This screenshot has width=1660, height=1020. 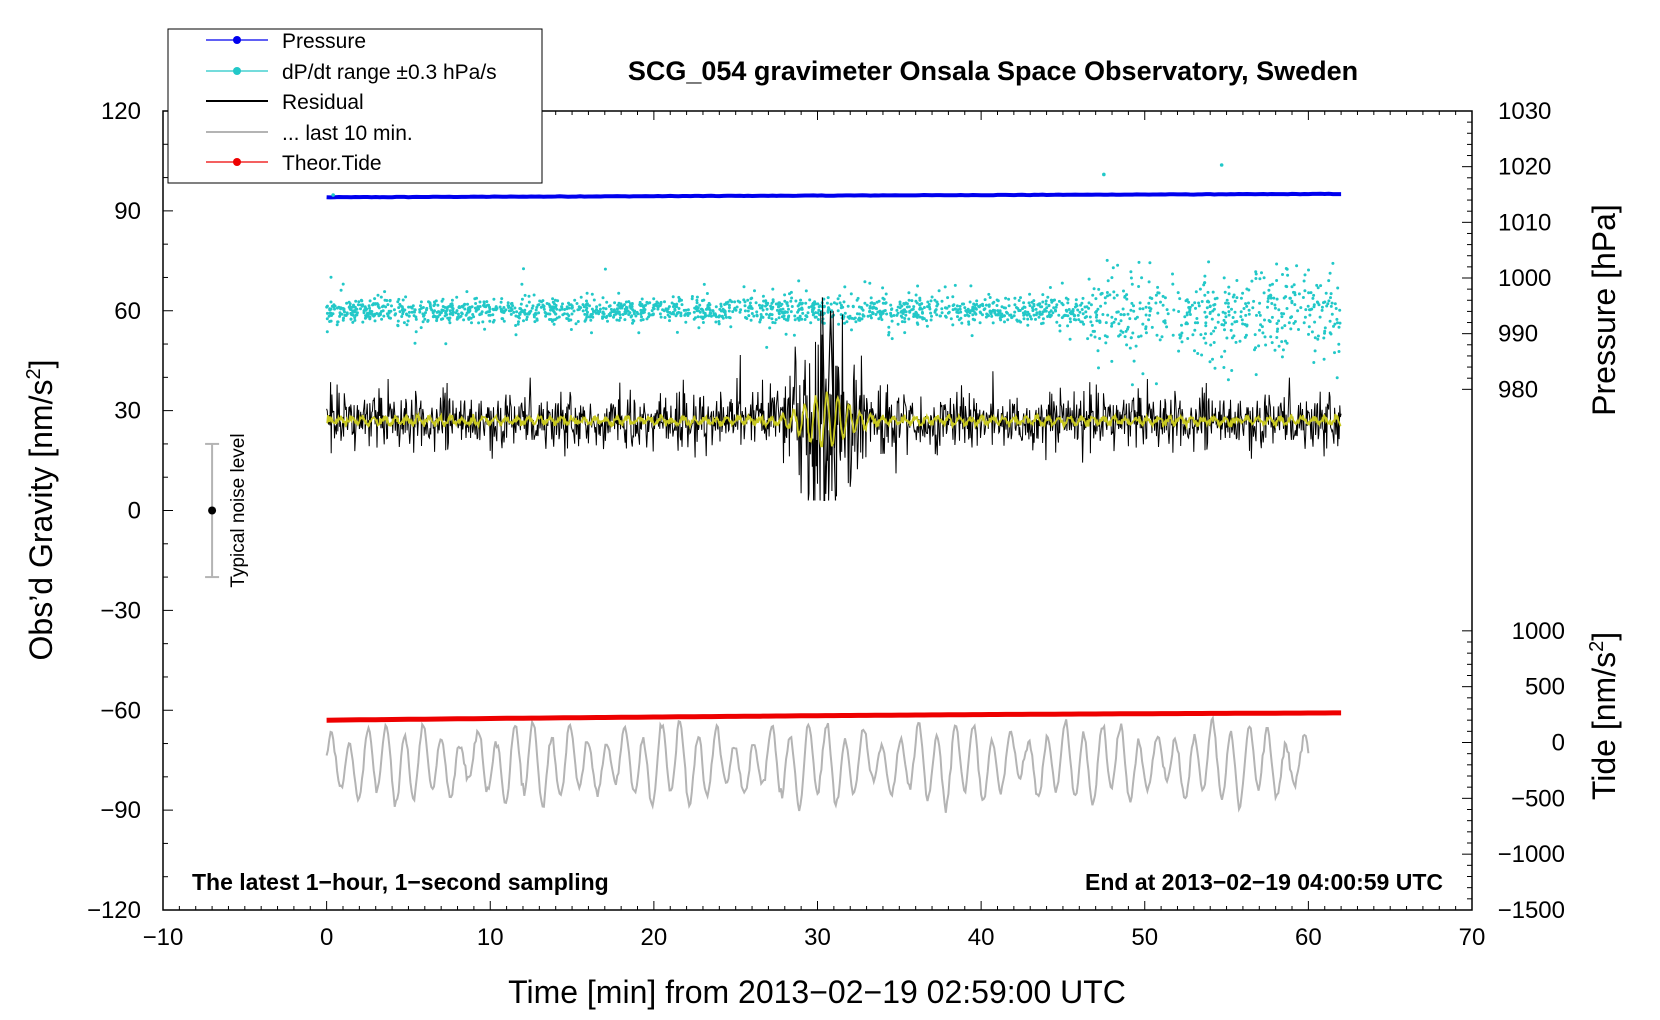 I want to click on legend-item-last-10-min: ... last 10 min., so click(x=309, y=133).